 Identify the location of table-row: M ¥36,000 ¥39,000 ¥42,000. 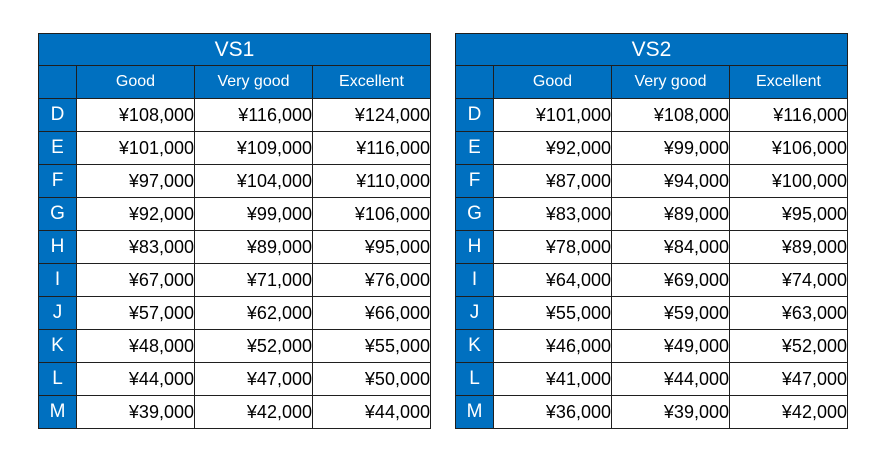
(651, 412).